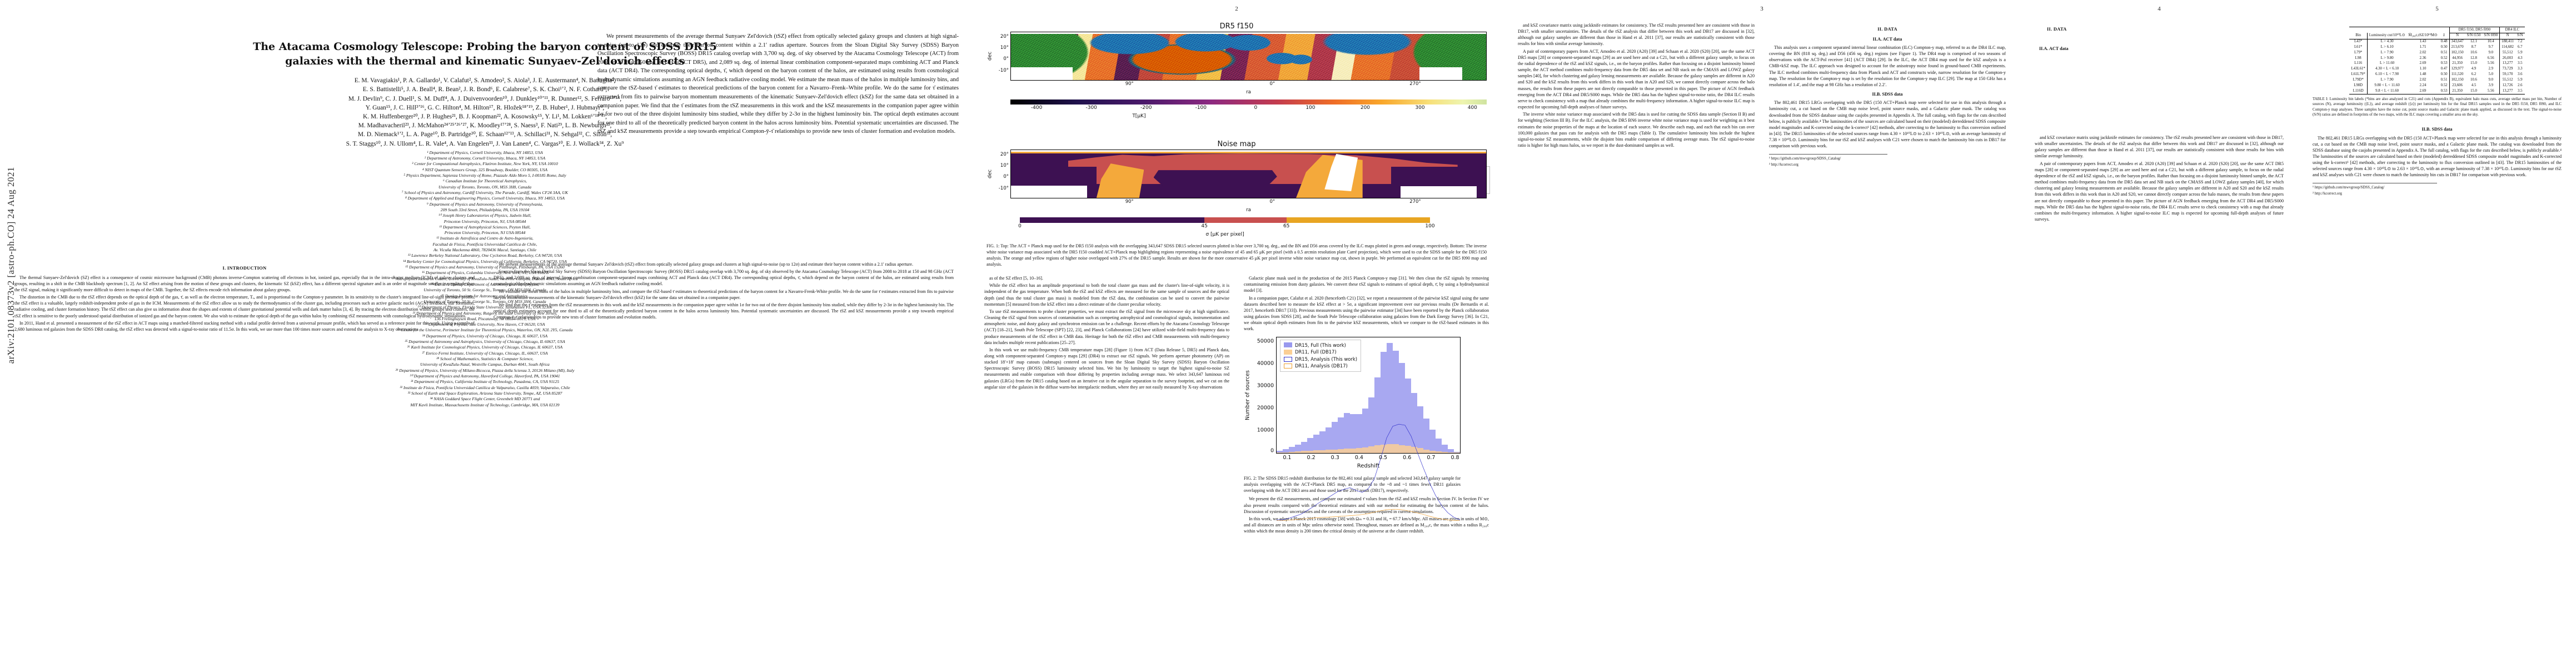 The image size is (2576, 667). What do you see at coordinates (1003, 70) in the screenshot?
I see `dec-tick: -10°` at bounding box center [1003, 70].